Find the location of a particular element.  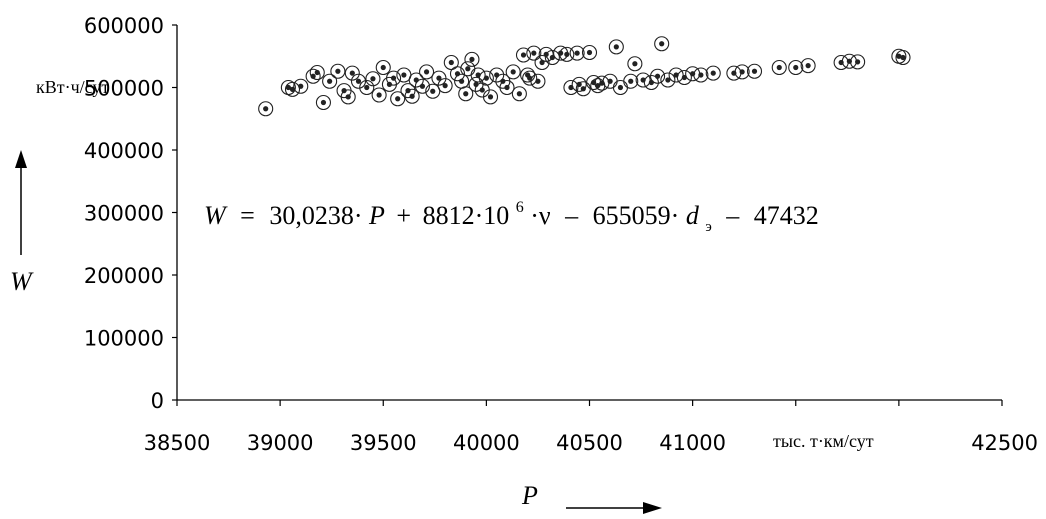

y-tick-label: 0 is located at coordinates (157, 401).